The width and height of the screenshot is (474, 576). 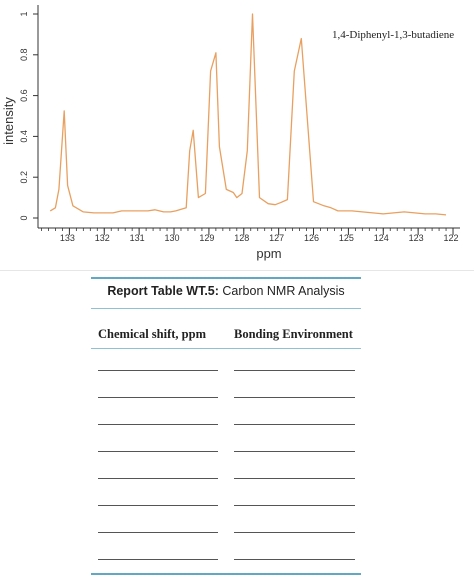 What do you see at coordinates (172, 238) in the screenshot?
I see `x-tick-label: 130` at bounding box center [172, 238].